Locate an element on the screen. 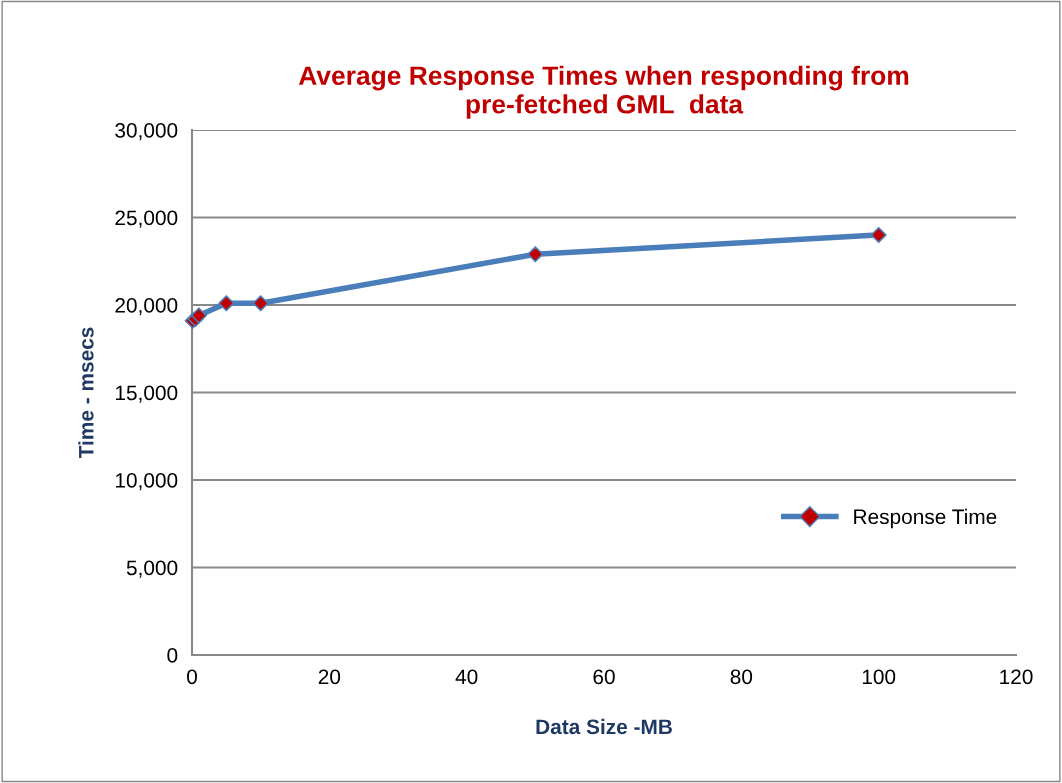 This screenshot has height=783, width=1062. y-tick-label: 20,000 is located at coordinates (146, 307).